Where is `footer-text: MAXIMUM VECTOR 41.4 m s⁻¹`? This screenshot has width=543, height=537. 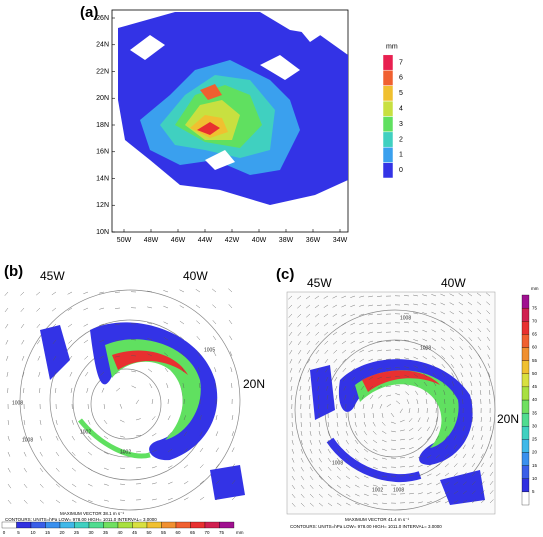 footer-text: MAXIMUM VECTOR 41.4 m s⁻¹ is located at coordinates (377, 519).